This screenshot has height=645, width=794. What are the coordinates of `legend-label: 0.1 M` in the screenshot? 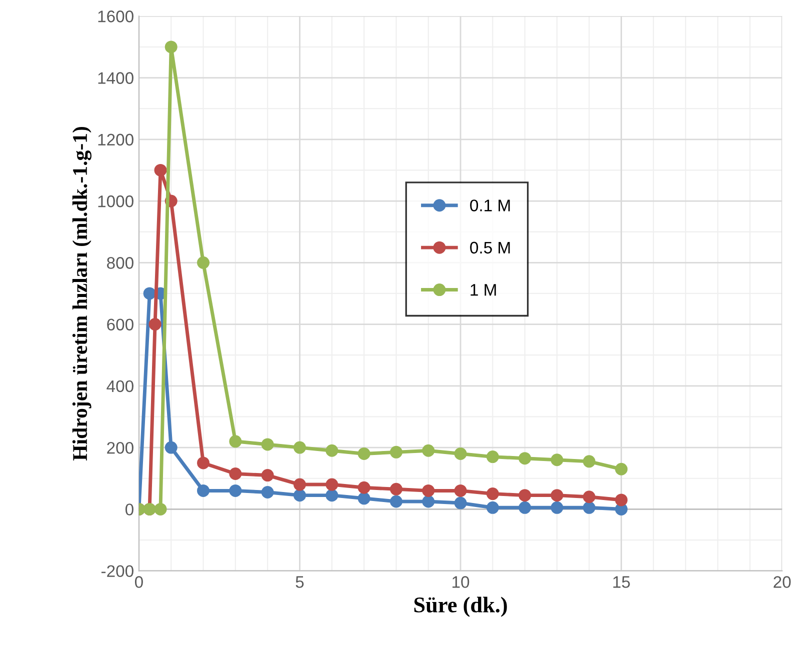 It's located at (490, 206).